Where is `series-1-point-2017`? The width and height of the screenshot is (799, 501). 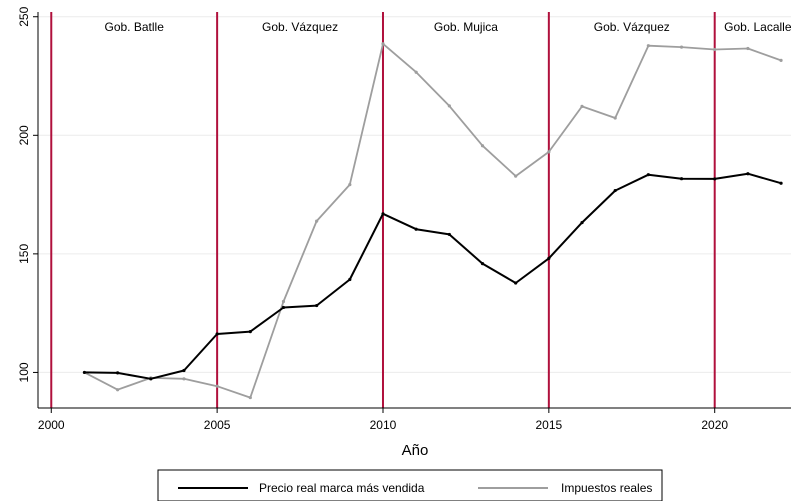 series-1-point-2017 is located at coordinates (615, 118).